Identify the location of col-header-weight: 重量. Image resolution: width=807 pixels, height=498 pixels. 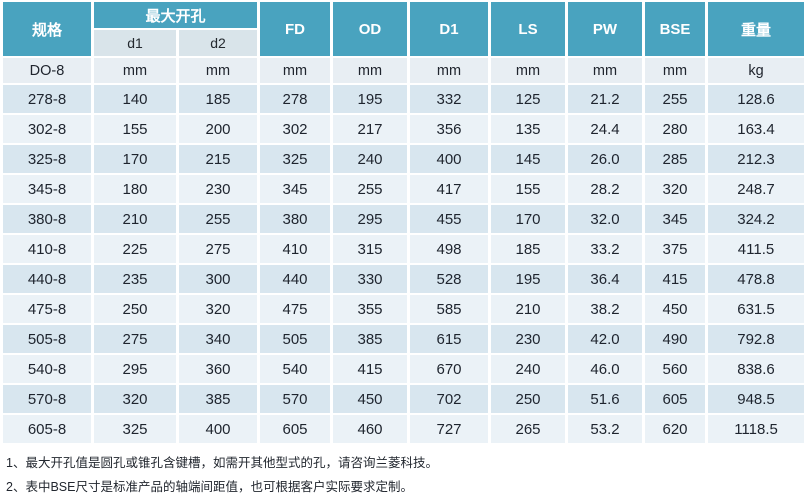
(756, 29).